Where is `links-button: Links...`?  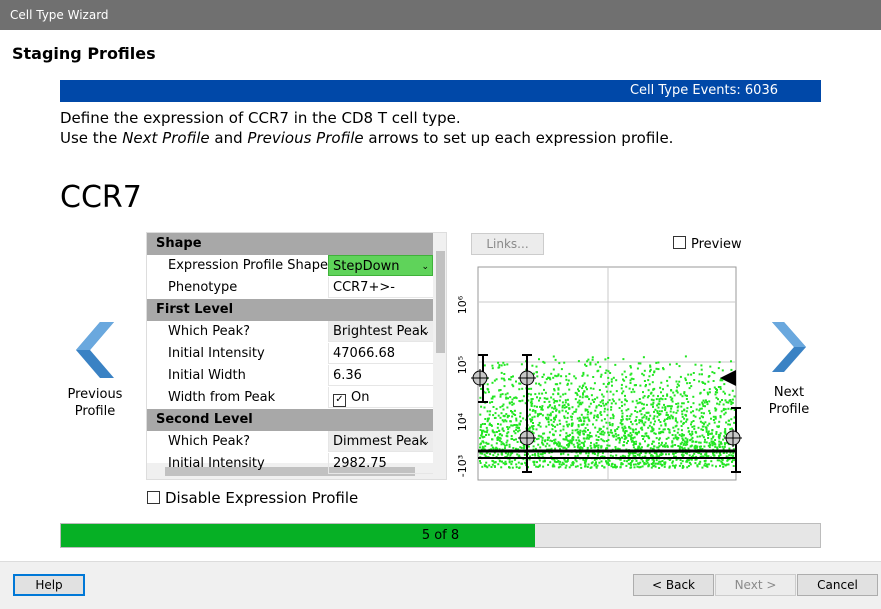 links-button: Links... is located at coordinates (507, 244).